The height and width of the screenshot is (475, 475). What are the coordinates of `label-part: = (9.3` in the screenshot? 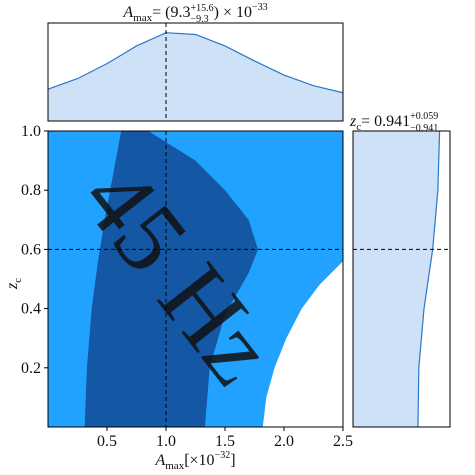 It's located at (171, 12).